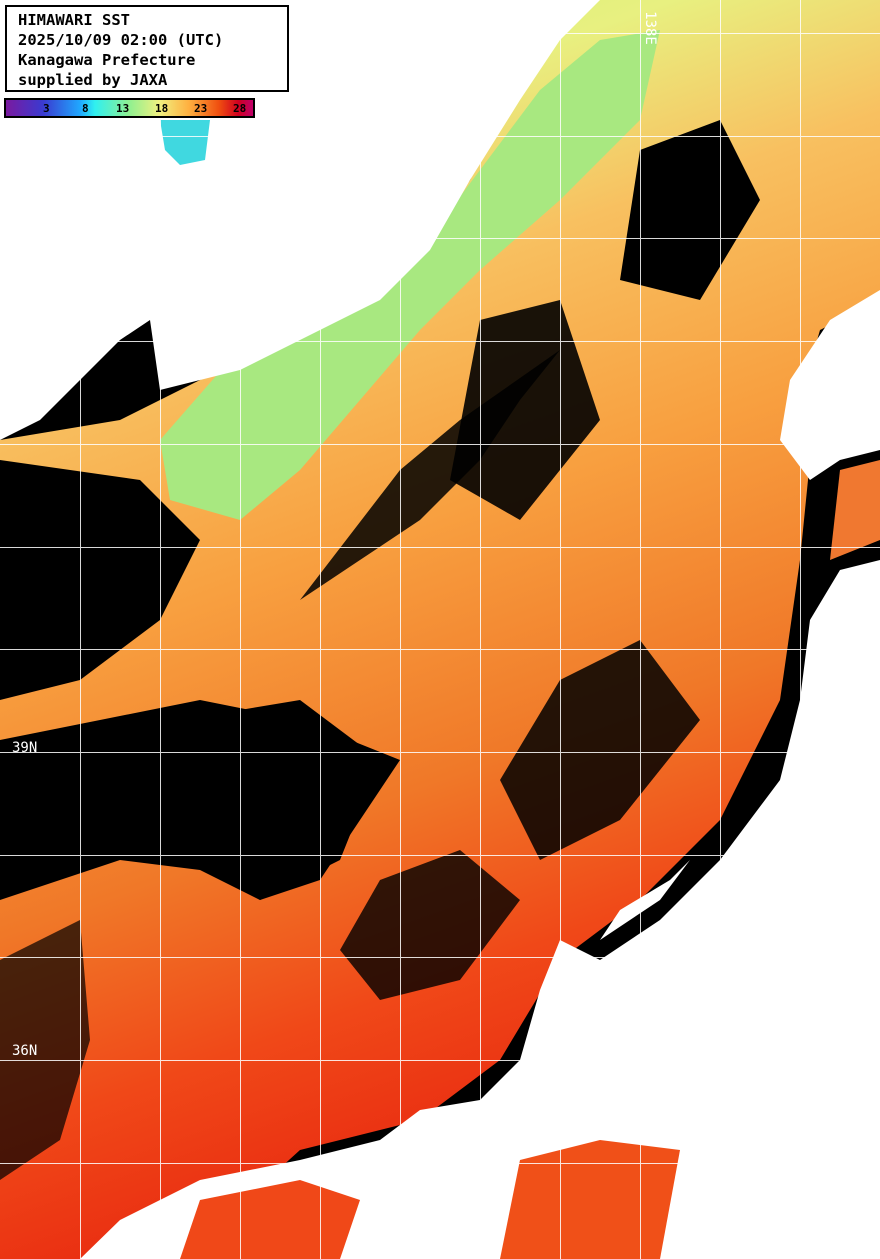 The height and width of the screenshot is (1259, 880). I want to click on lon-label-138e: 138E, so click(649, 28).